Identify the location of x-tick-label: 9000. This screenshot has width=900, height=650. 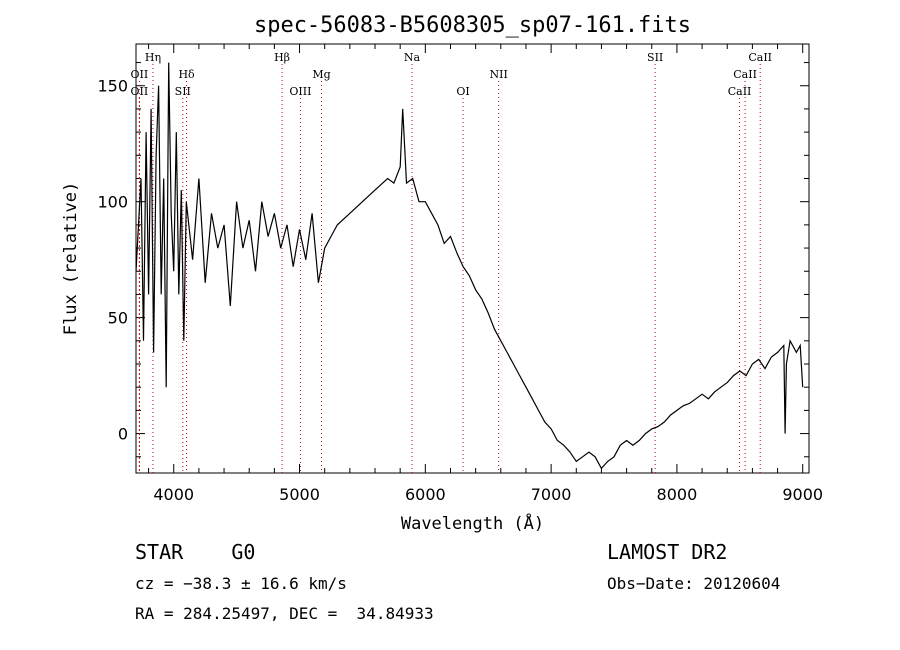
(802, 494).